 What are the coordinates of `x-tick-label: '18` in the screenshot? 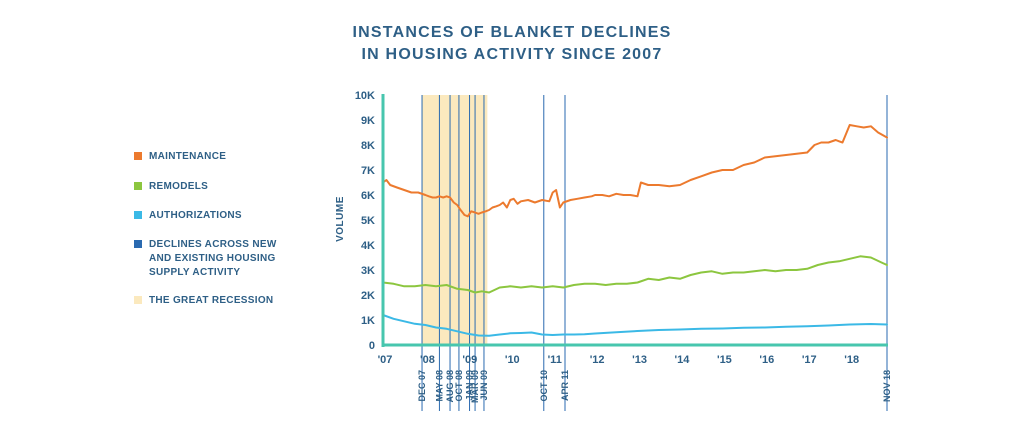 It's located at (851, 360).